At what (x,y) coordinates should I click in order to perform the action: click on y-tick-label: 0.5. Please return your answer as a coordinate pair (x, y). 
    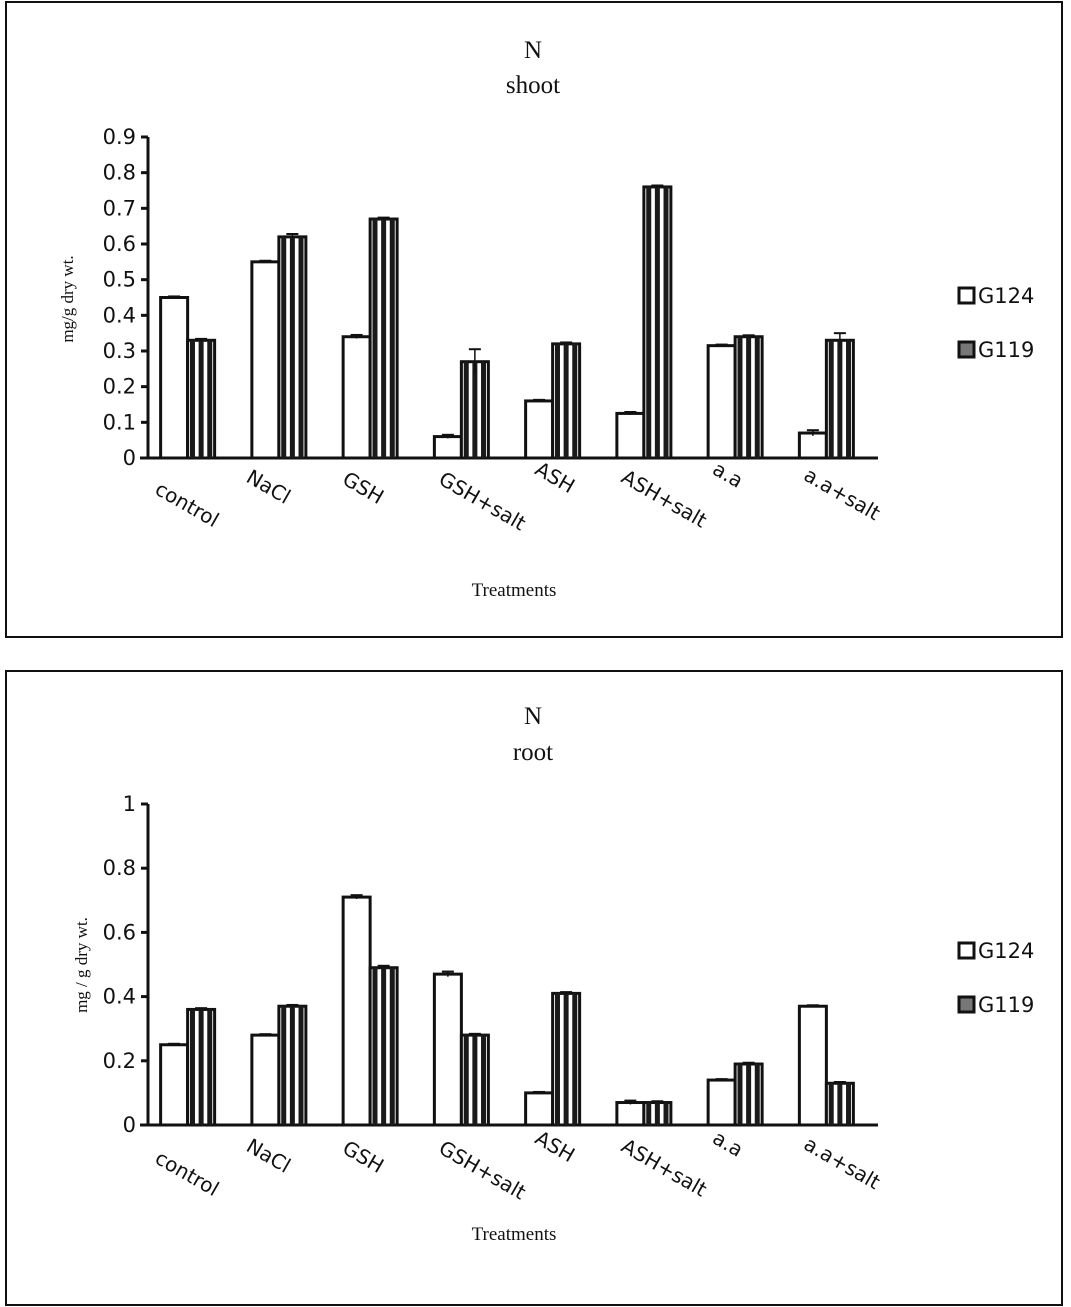
    Looking at the image, I should click on (119, 280).